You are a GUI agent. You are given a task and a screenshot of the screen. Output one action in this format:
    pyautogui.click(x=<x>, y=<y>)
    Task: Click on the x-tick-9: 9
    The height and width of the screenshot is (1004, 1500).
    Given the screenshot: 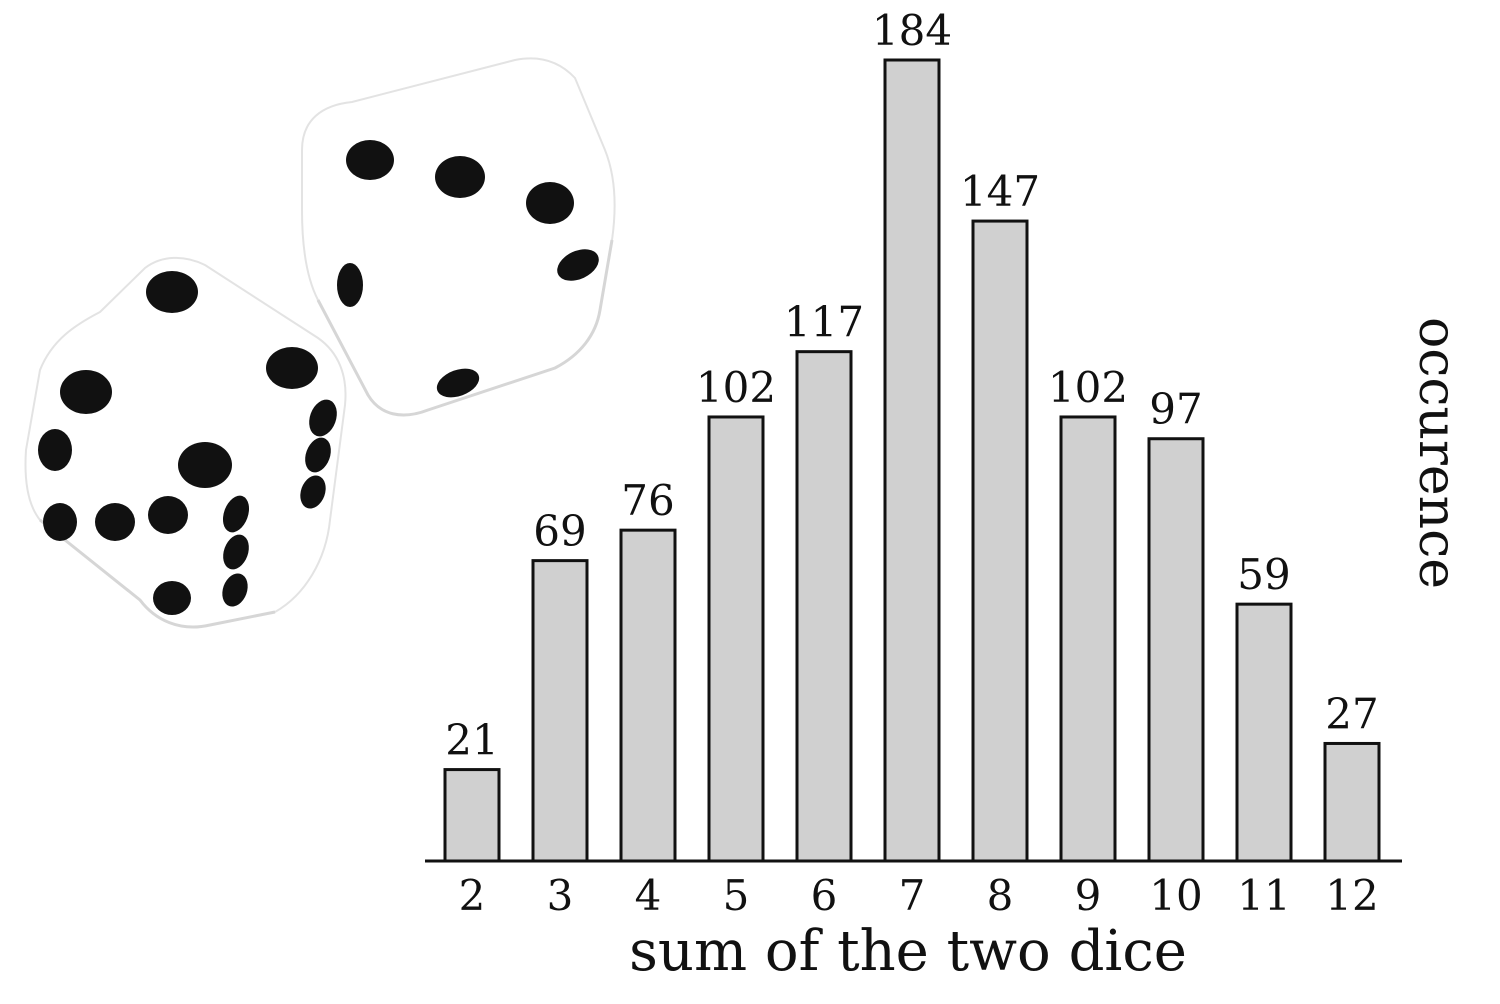 What is the action you would take?
    pyautogui.click(x=1088, y=895)
    